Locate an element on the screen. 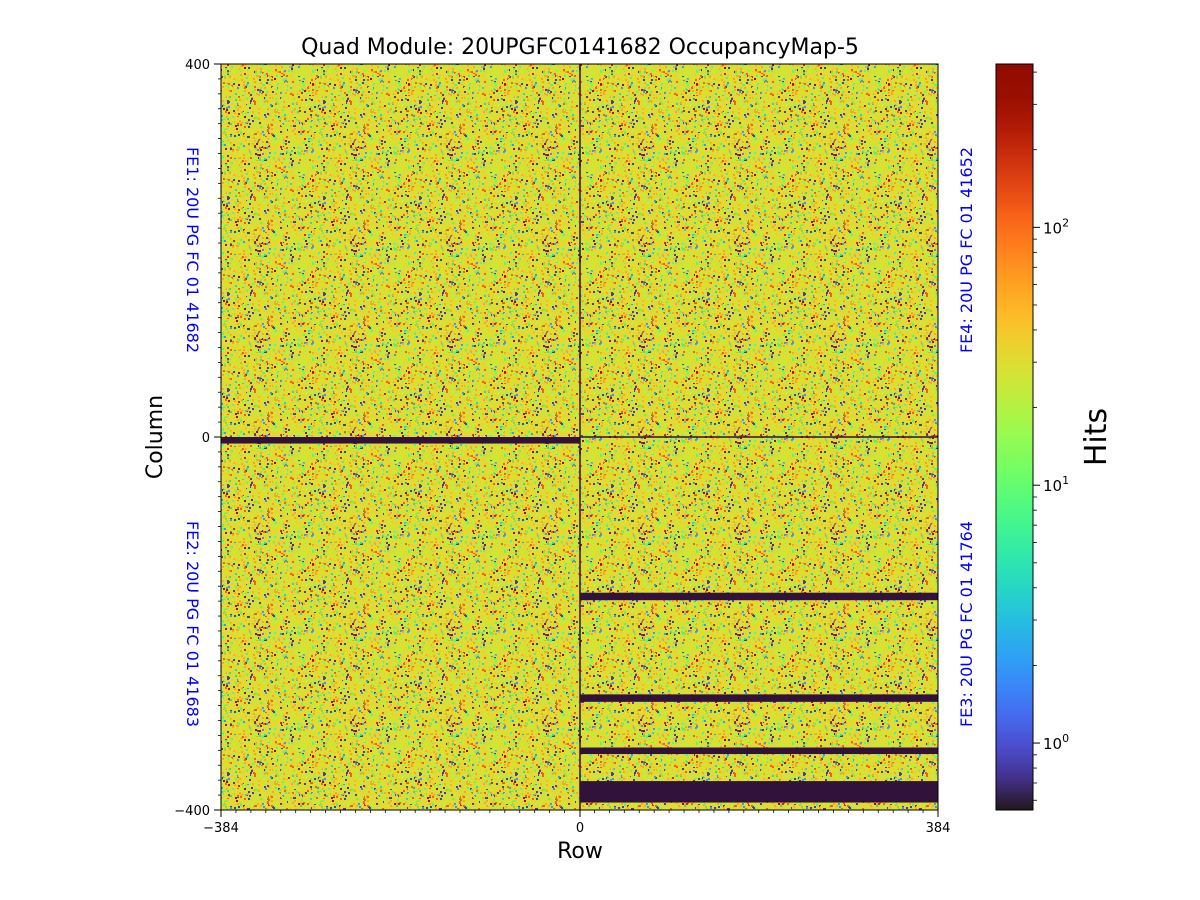 This screenshot has height=900, width=1200. colorbar: 10² 10¹ 100 Hits is located at coordinates (1054, 437).